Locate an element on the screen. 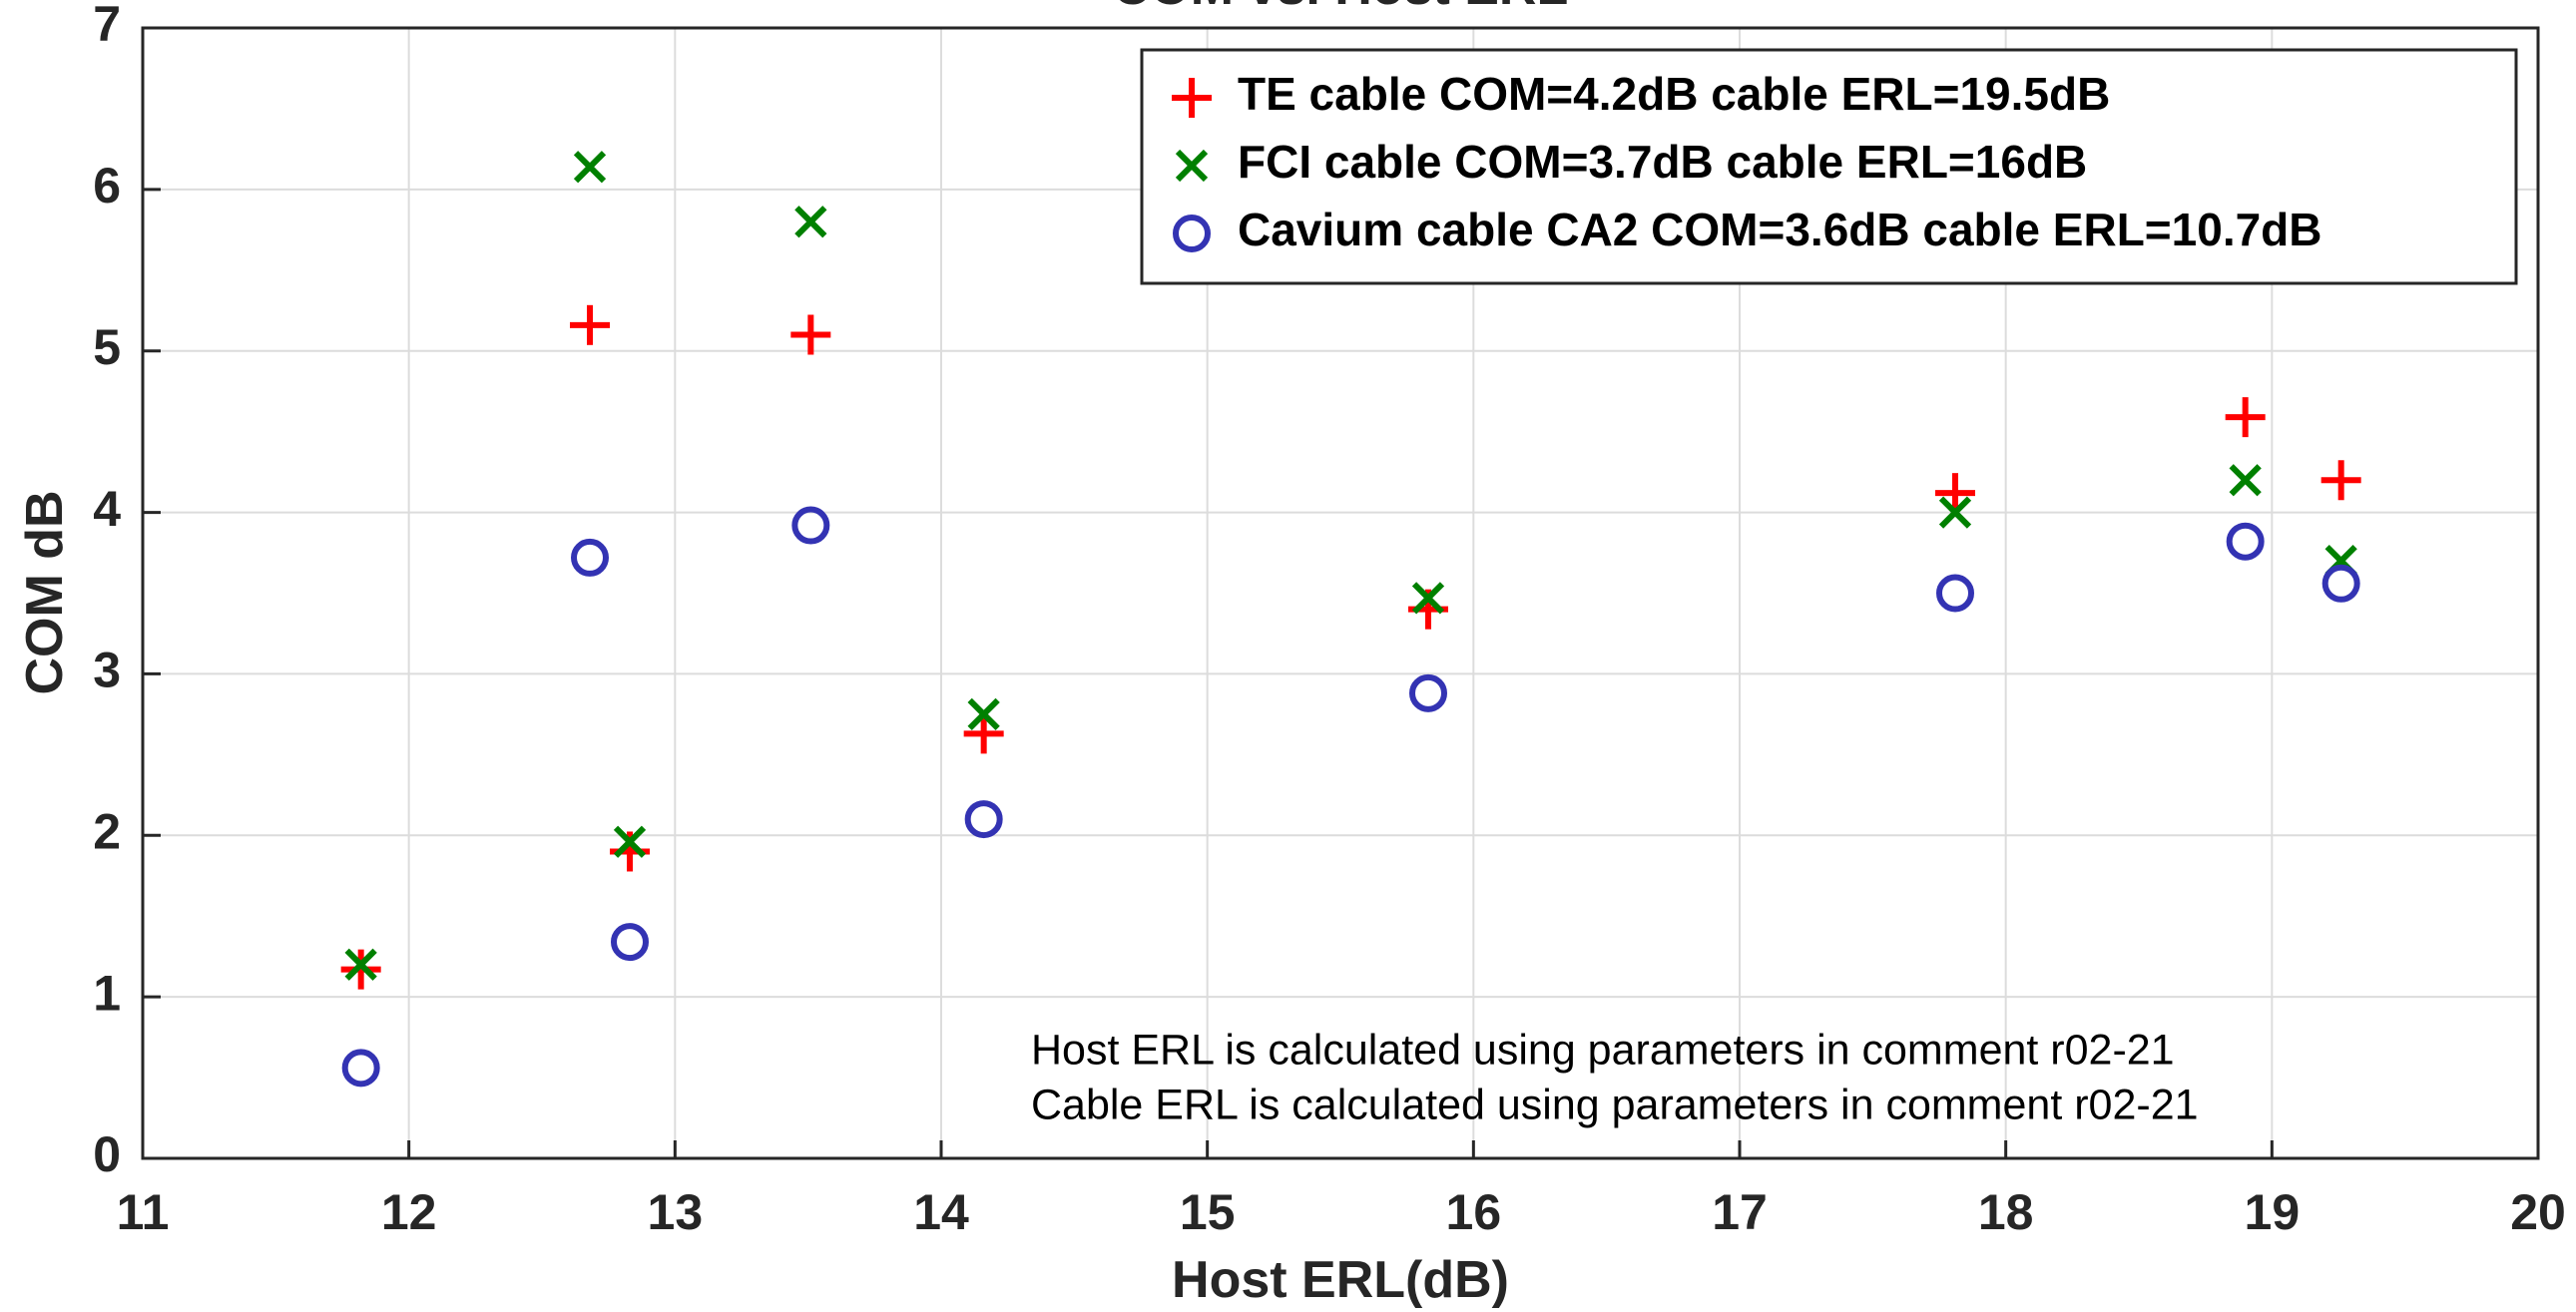 This screenshot has width=2576, height=1312. x-tick-label: 16 is located at coordinates (1474, 1212).